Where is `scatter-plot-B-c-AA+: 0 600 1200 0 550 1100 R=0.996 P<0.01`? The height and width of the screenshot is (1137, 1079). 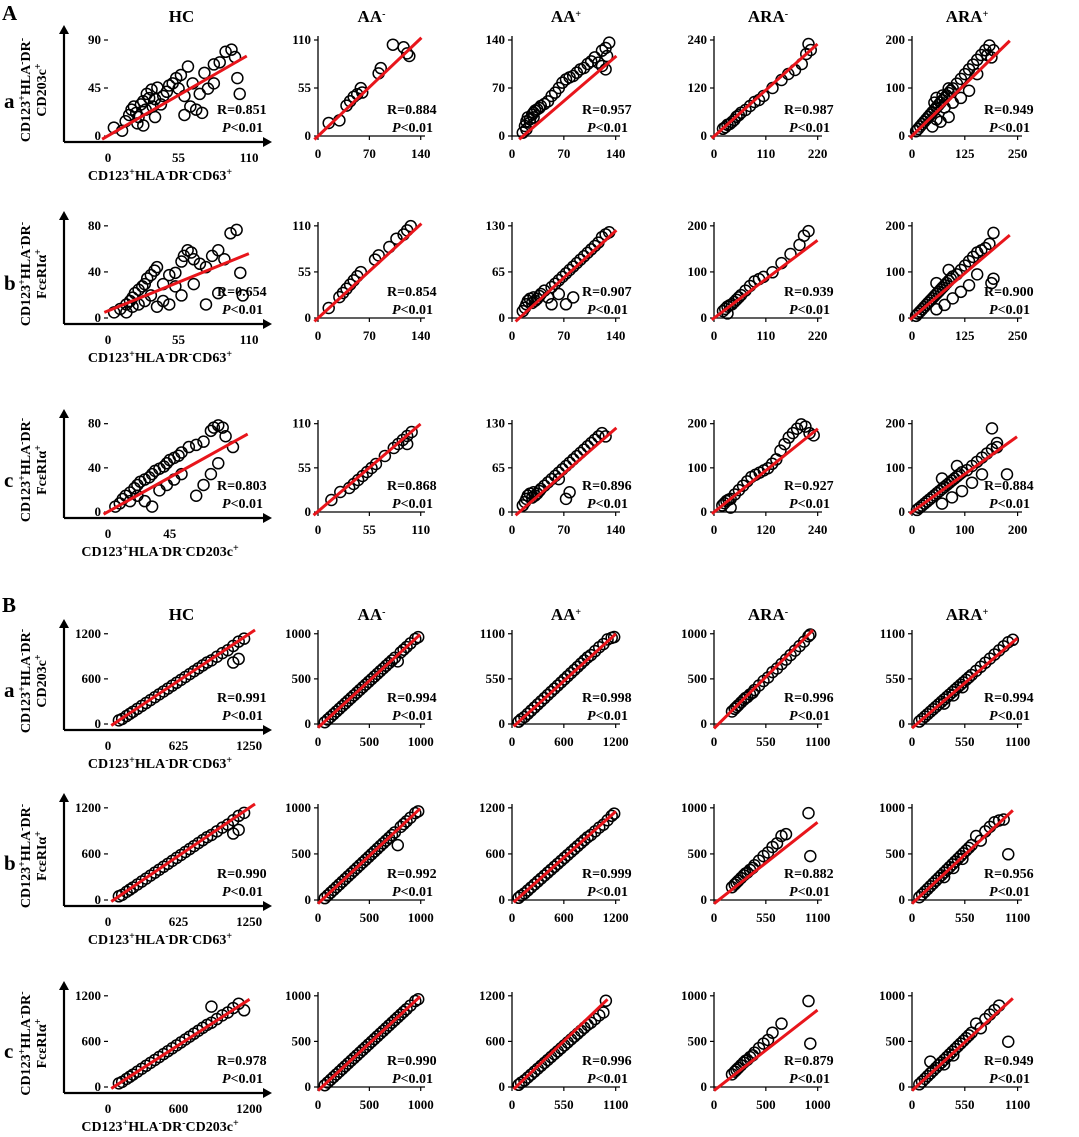
scatter-plot-B-c-AA+: 0 600 1200 0 550 1100 R=0.996 P<0.01 is located at coordinates (555, 1050).